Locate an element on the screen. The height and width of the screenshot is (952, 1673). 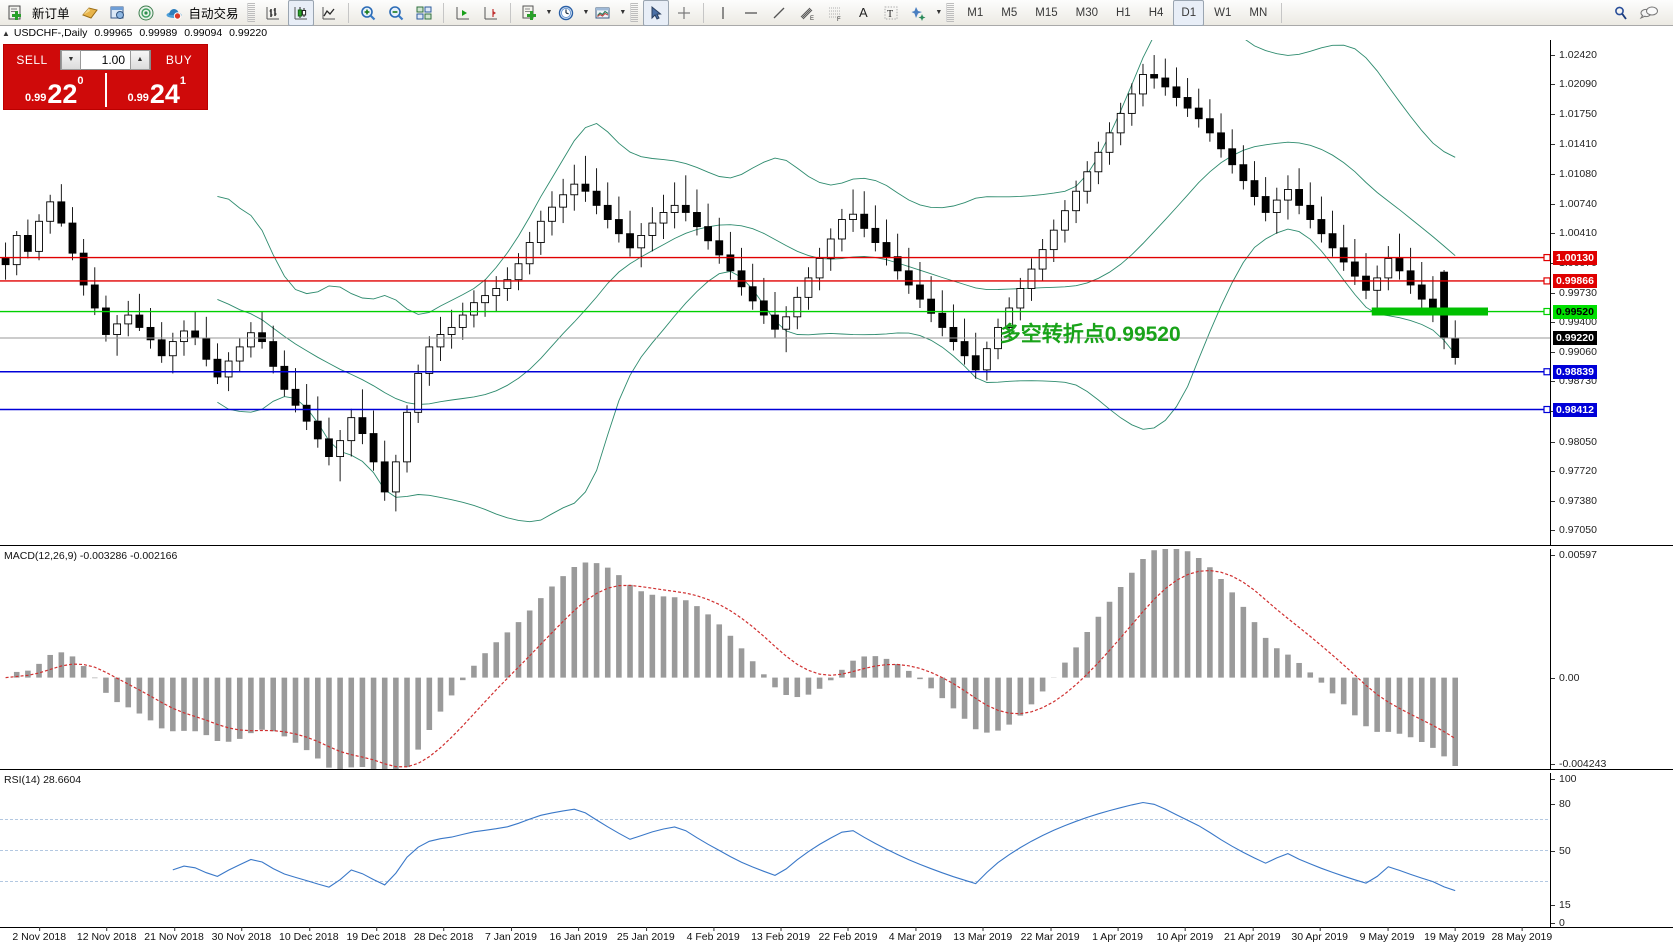
periods-icon is located at coordinates (566, 13).